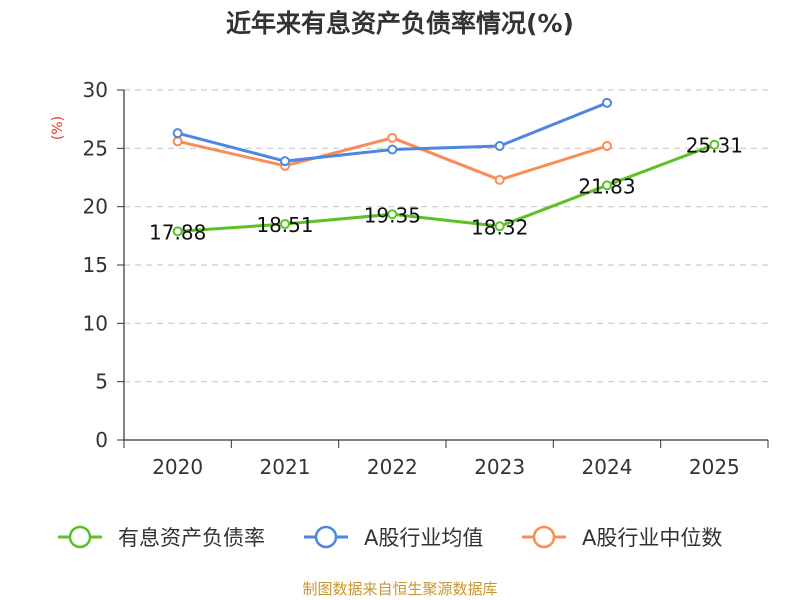 The image size is (800, 600). Describe the element at coordinates (499, 467) in the screenshot. I see `x-tick-label: 2023` at that location.